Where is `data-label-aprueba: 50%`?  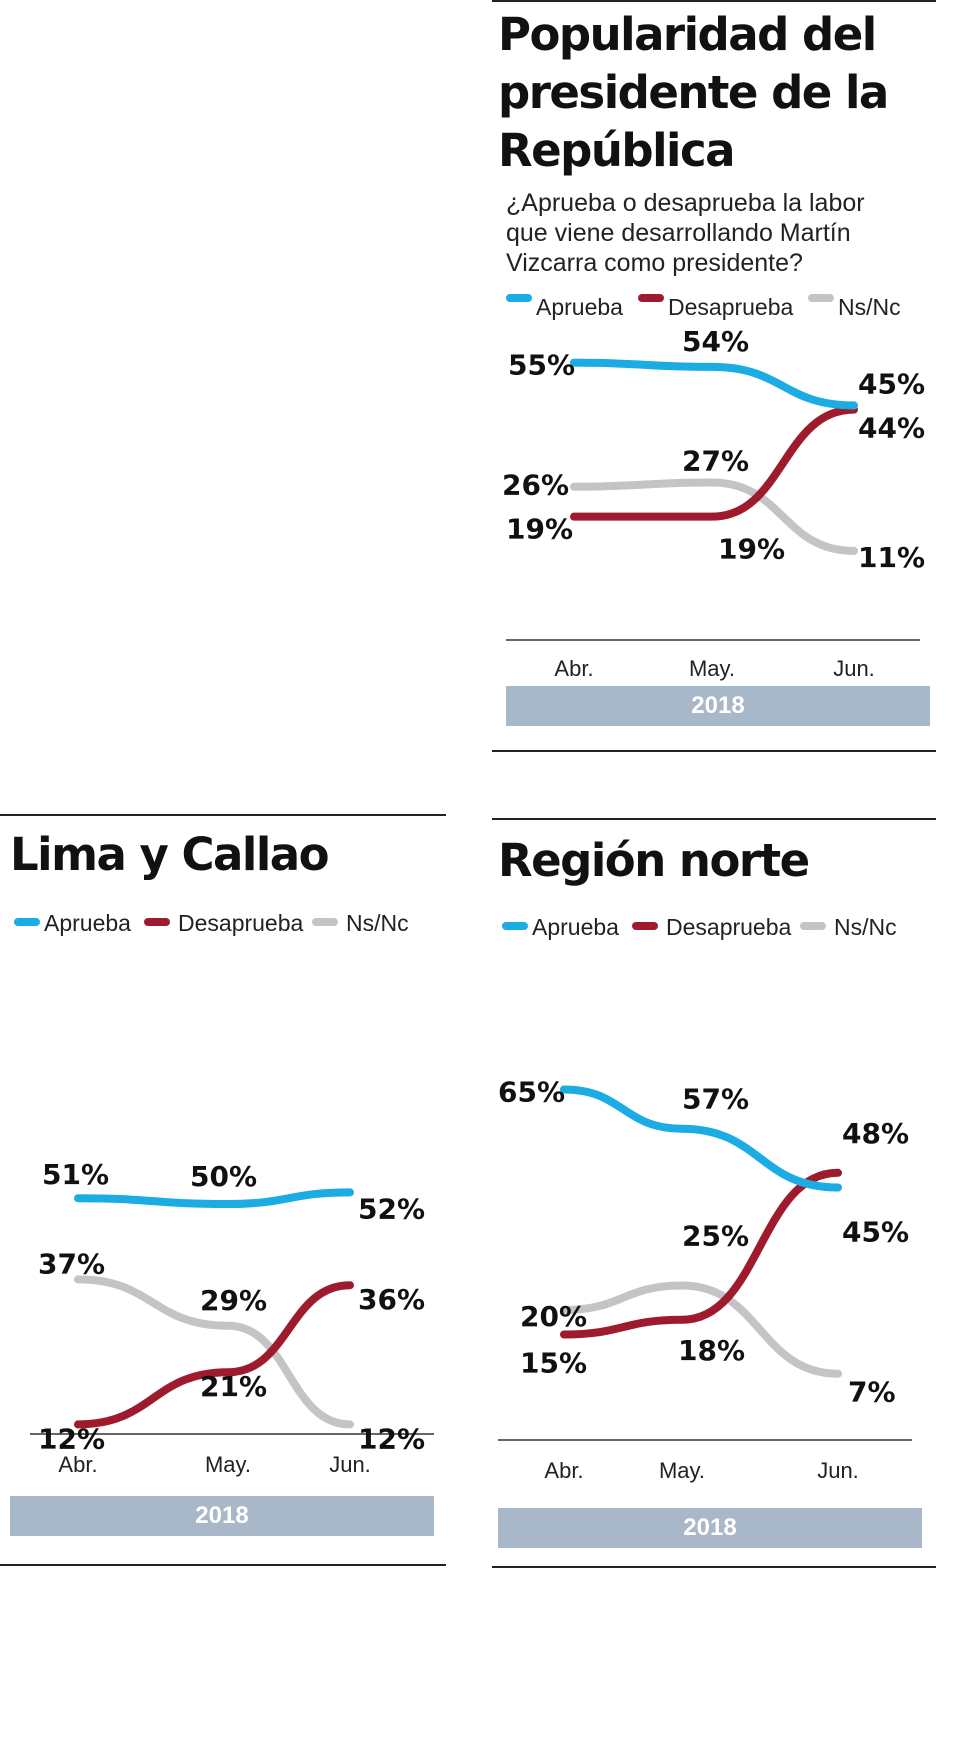
data-label-aprueba: 50% is located at coordinates (223, 1176).